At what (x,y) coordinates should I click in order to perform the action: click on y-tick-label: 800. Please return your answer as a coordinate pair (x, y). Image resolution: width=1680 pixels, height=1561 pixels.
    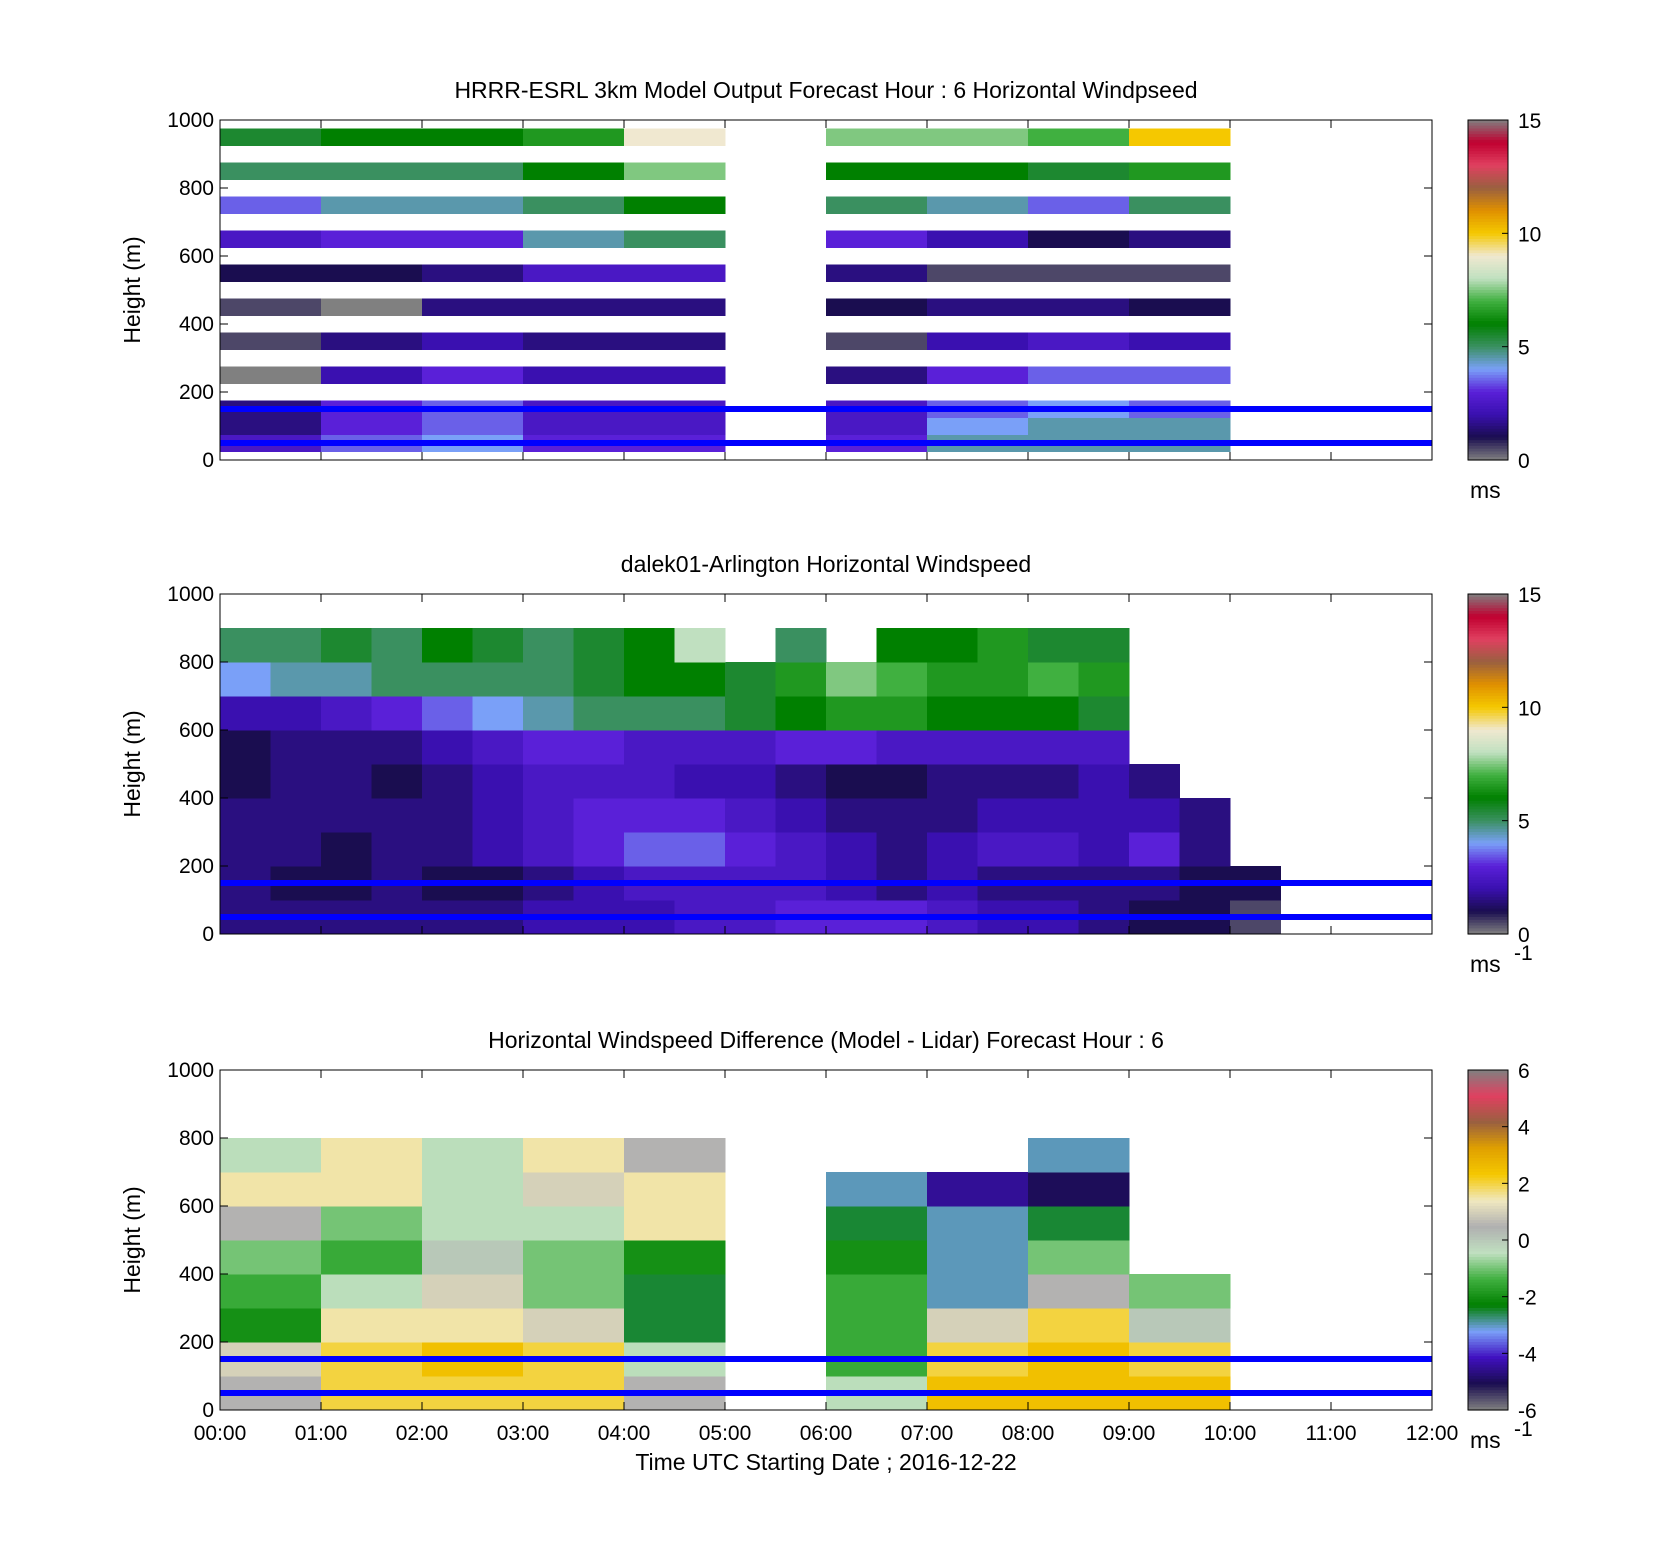
    Looking at the image, I should click on (196, 188).